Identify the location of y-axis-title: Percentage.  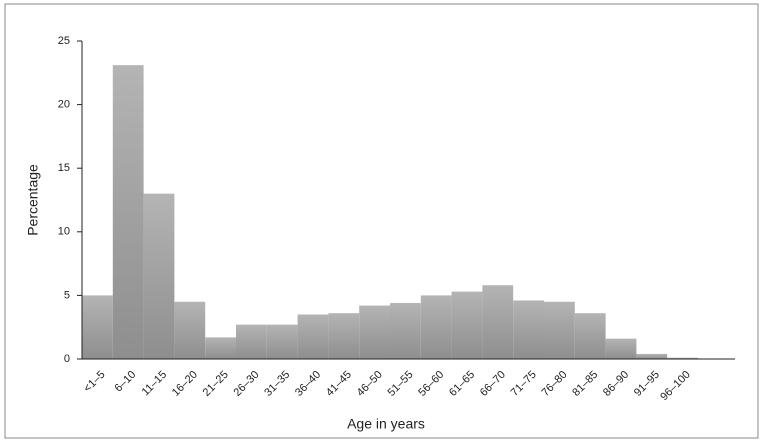
(33, 200).